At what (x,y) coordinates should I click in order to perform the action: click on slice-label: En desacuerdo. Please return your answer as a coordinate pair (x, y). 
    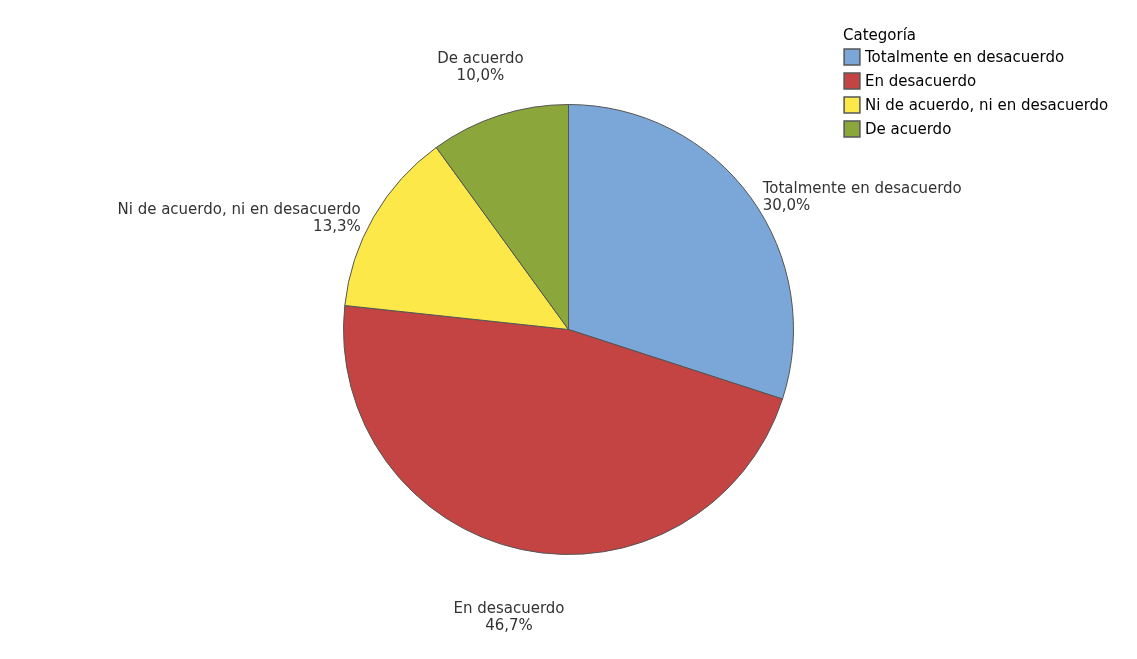
    Looking at the image, I should click on (509, 608).